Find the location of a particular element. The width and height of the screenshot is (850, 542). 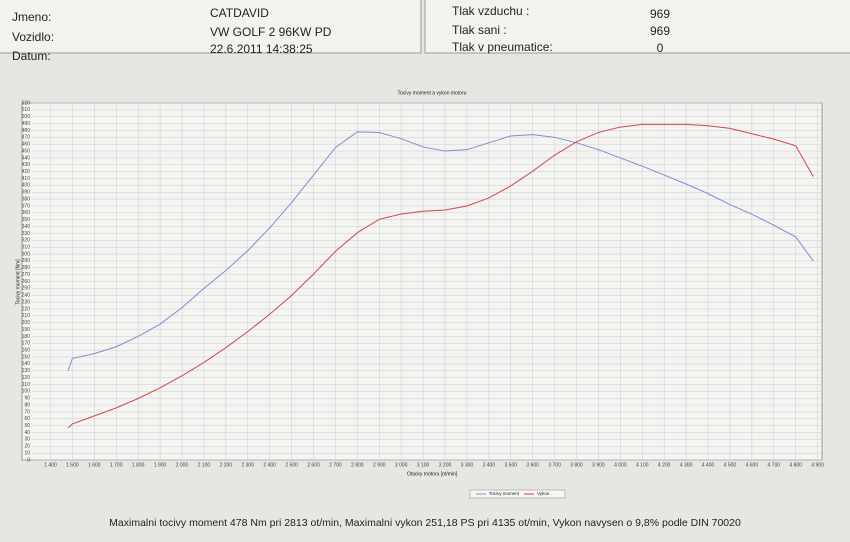

y-tick-label: 520 is located at coordinates (26, 103).